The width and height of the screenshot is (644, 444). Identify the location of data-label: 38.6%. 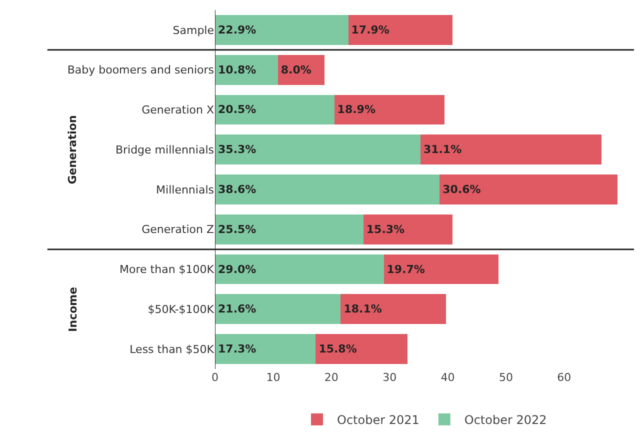
(237, 189).